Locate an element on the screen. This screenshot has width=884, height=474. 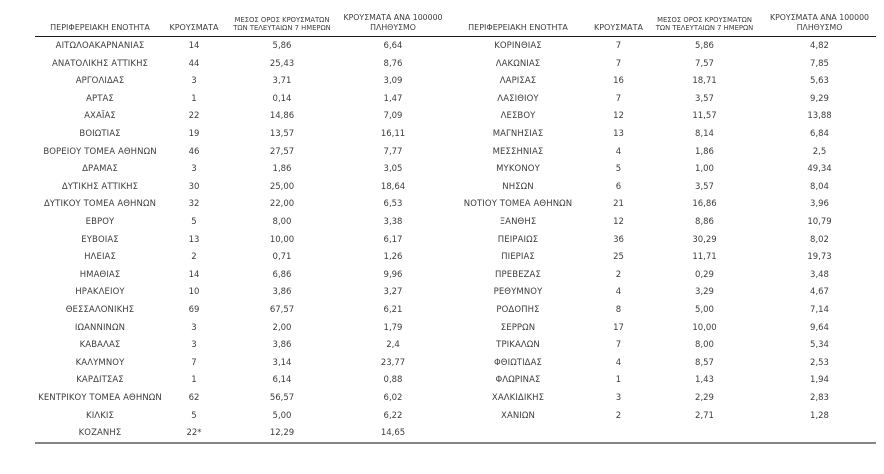
region-cell-right: ΡΕΘΥΜΝΟΥ is located at coordinates (518, 292).